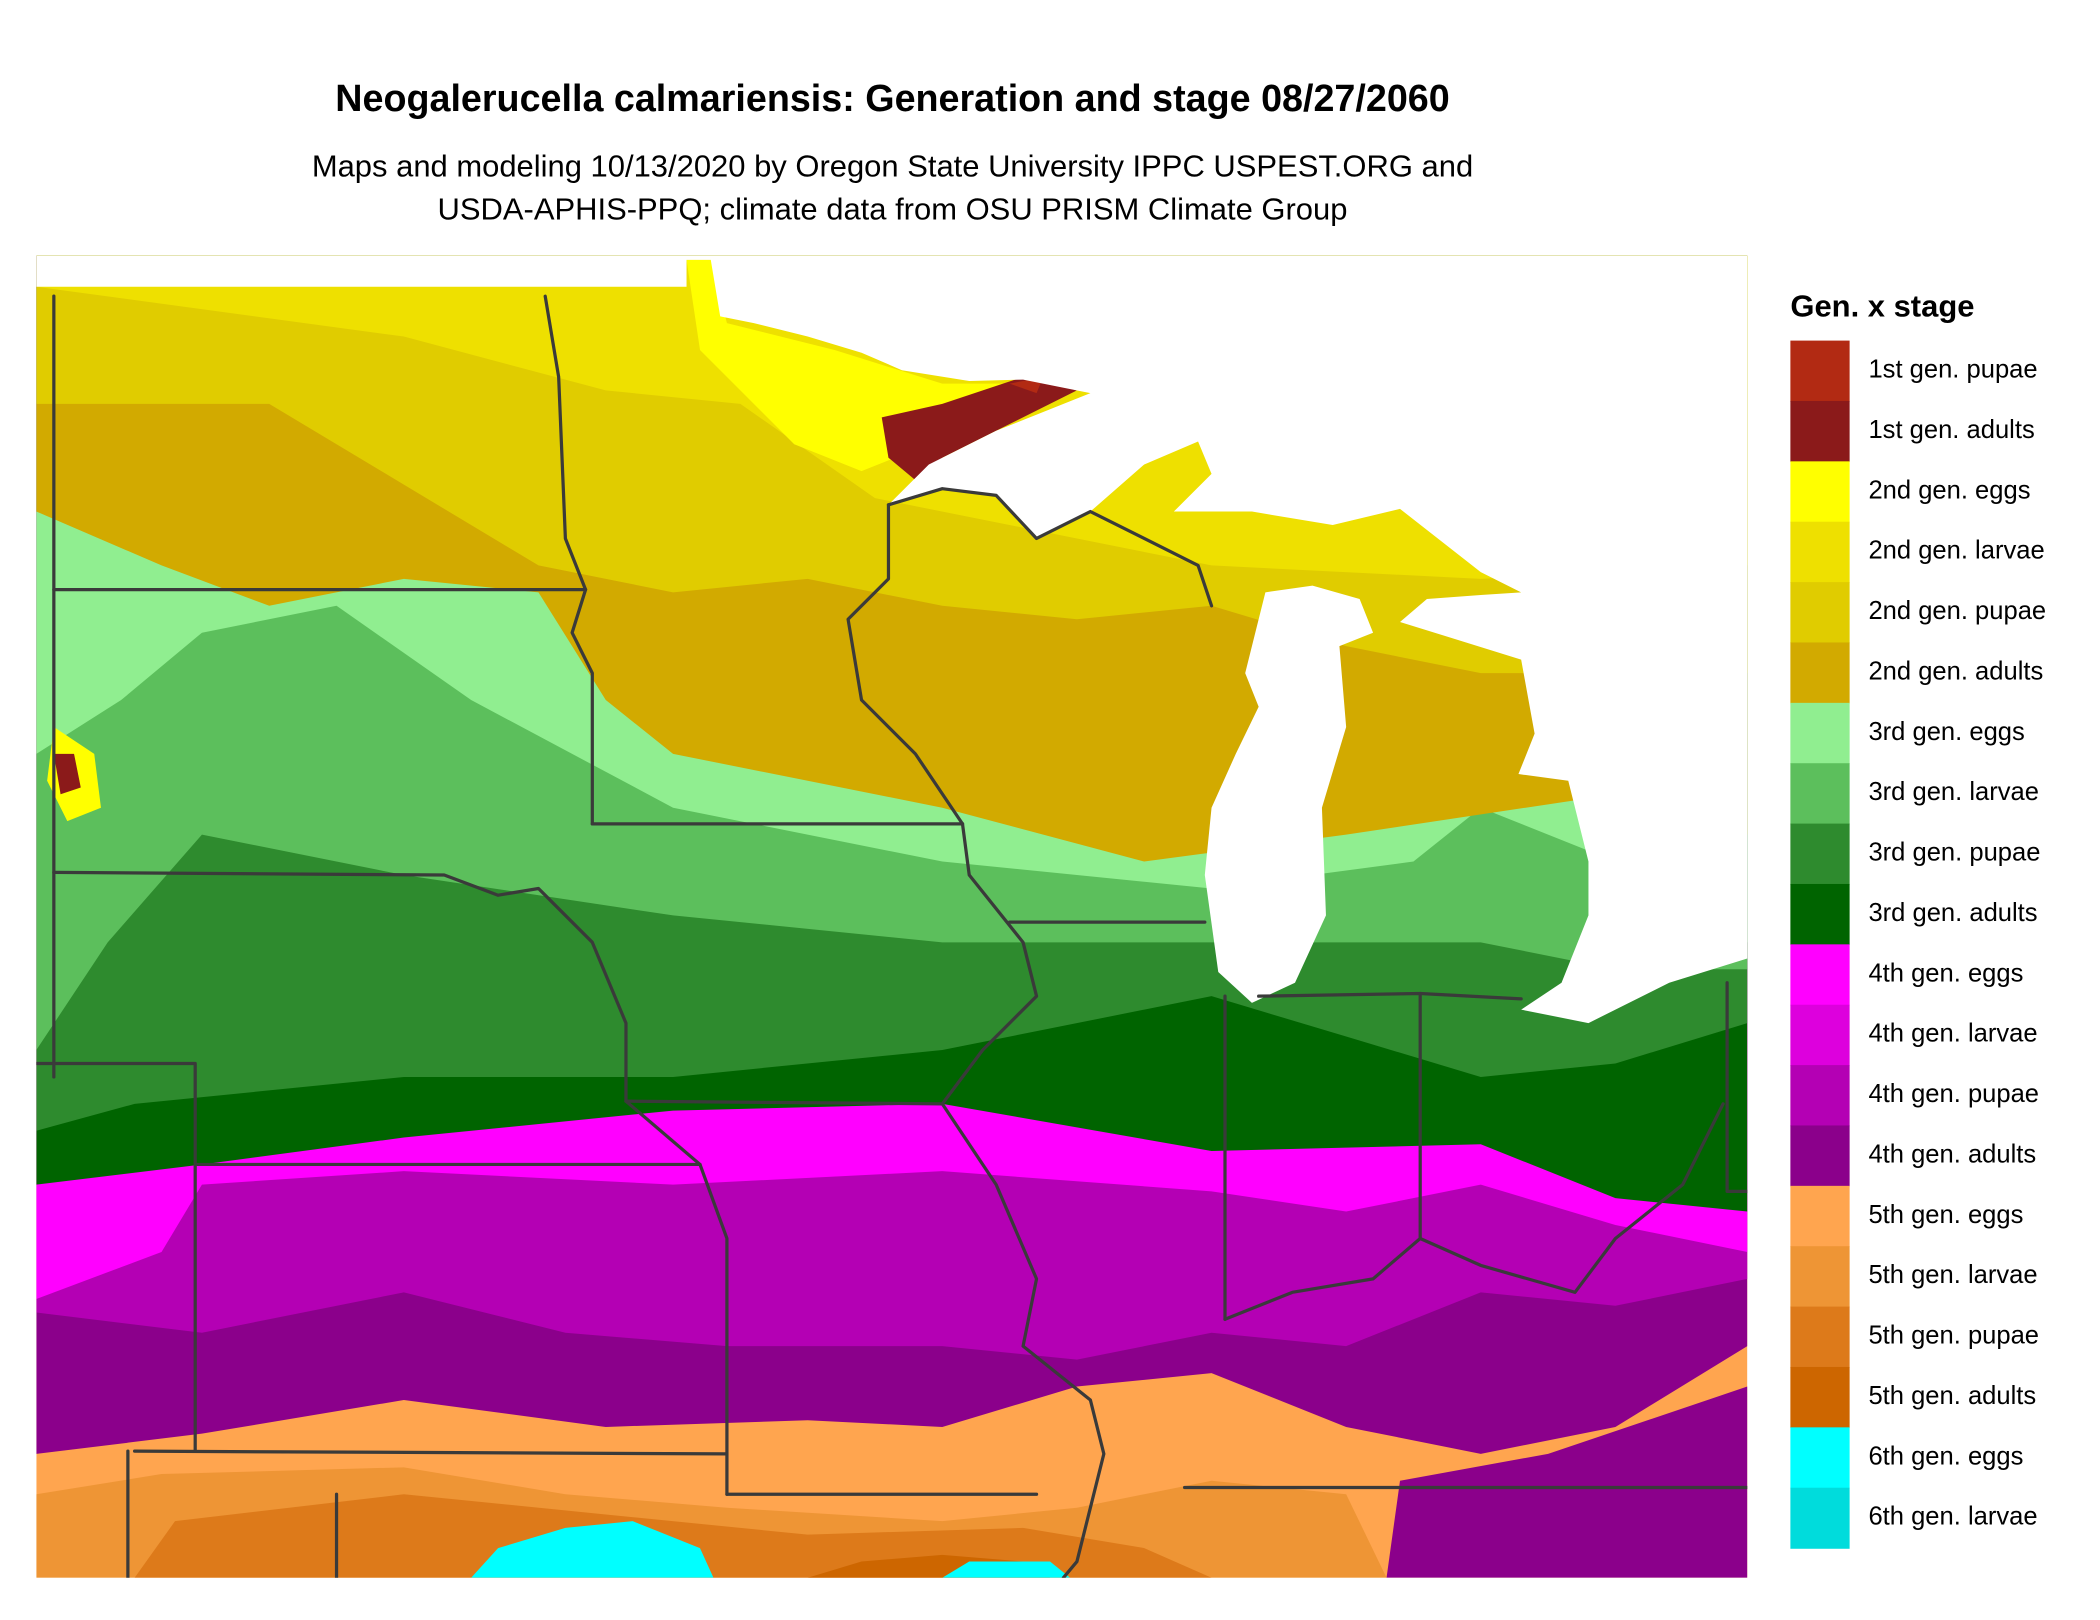 The width and height of the screenshot is (2100, 1620). What do you see at coordinates (1949, 490) in the screenshot?
I see `legend-label: 2nd gen. eggs` at bounding box center [1949, 490].